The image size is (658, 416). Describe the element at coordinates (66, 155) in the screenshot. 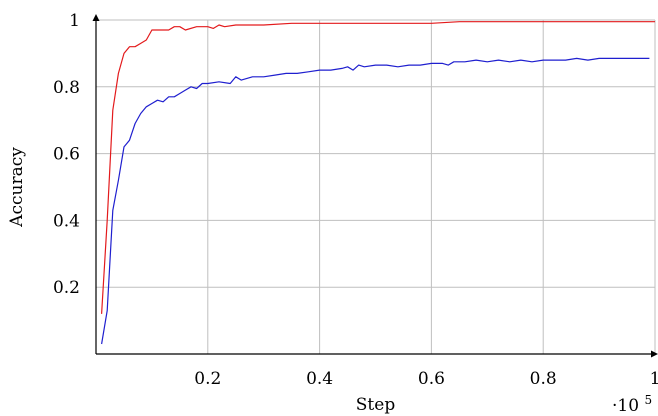

I see `y-tick-label-2: 0.6` at that location.